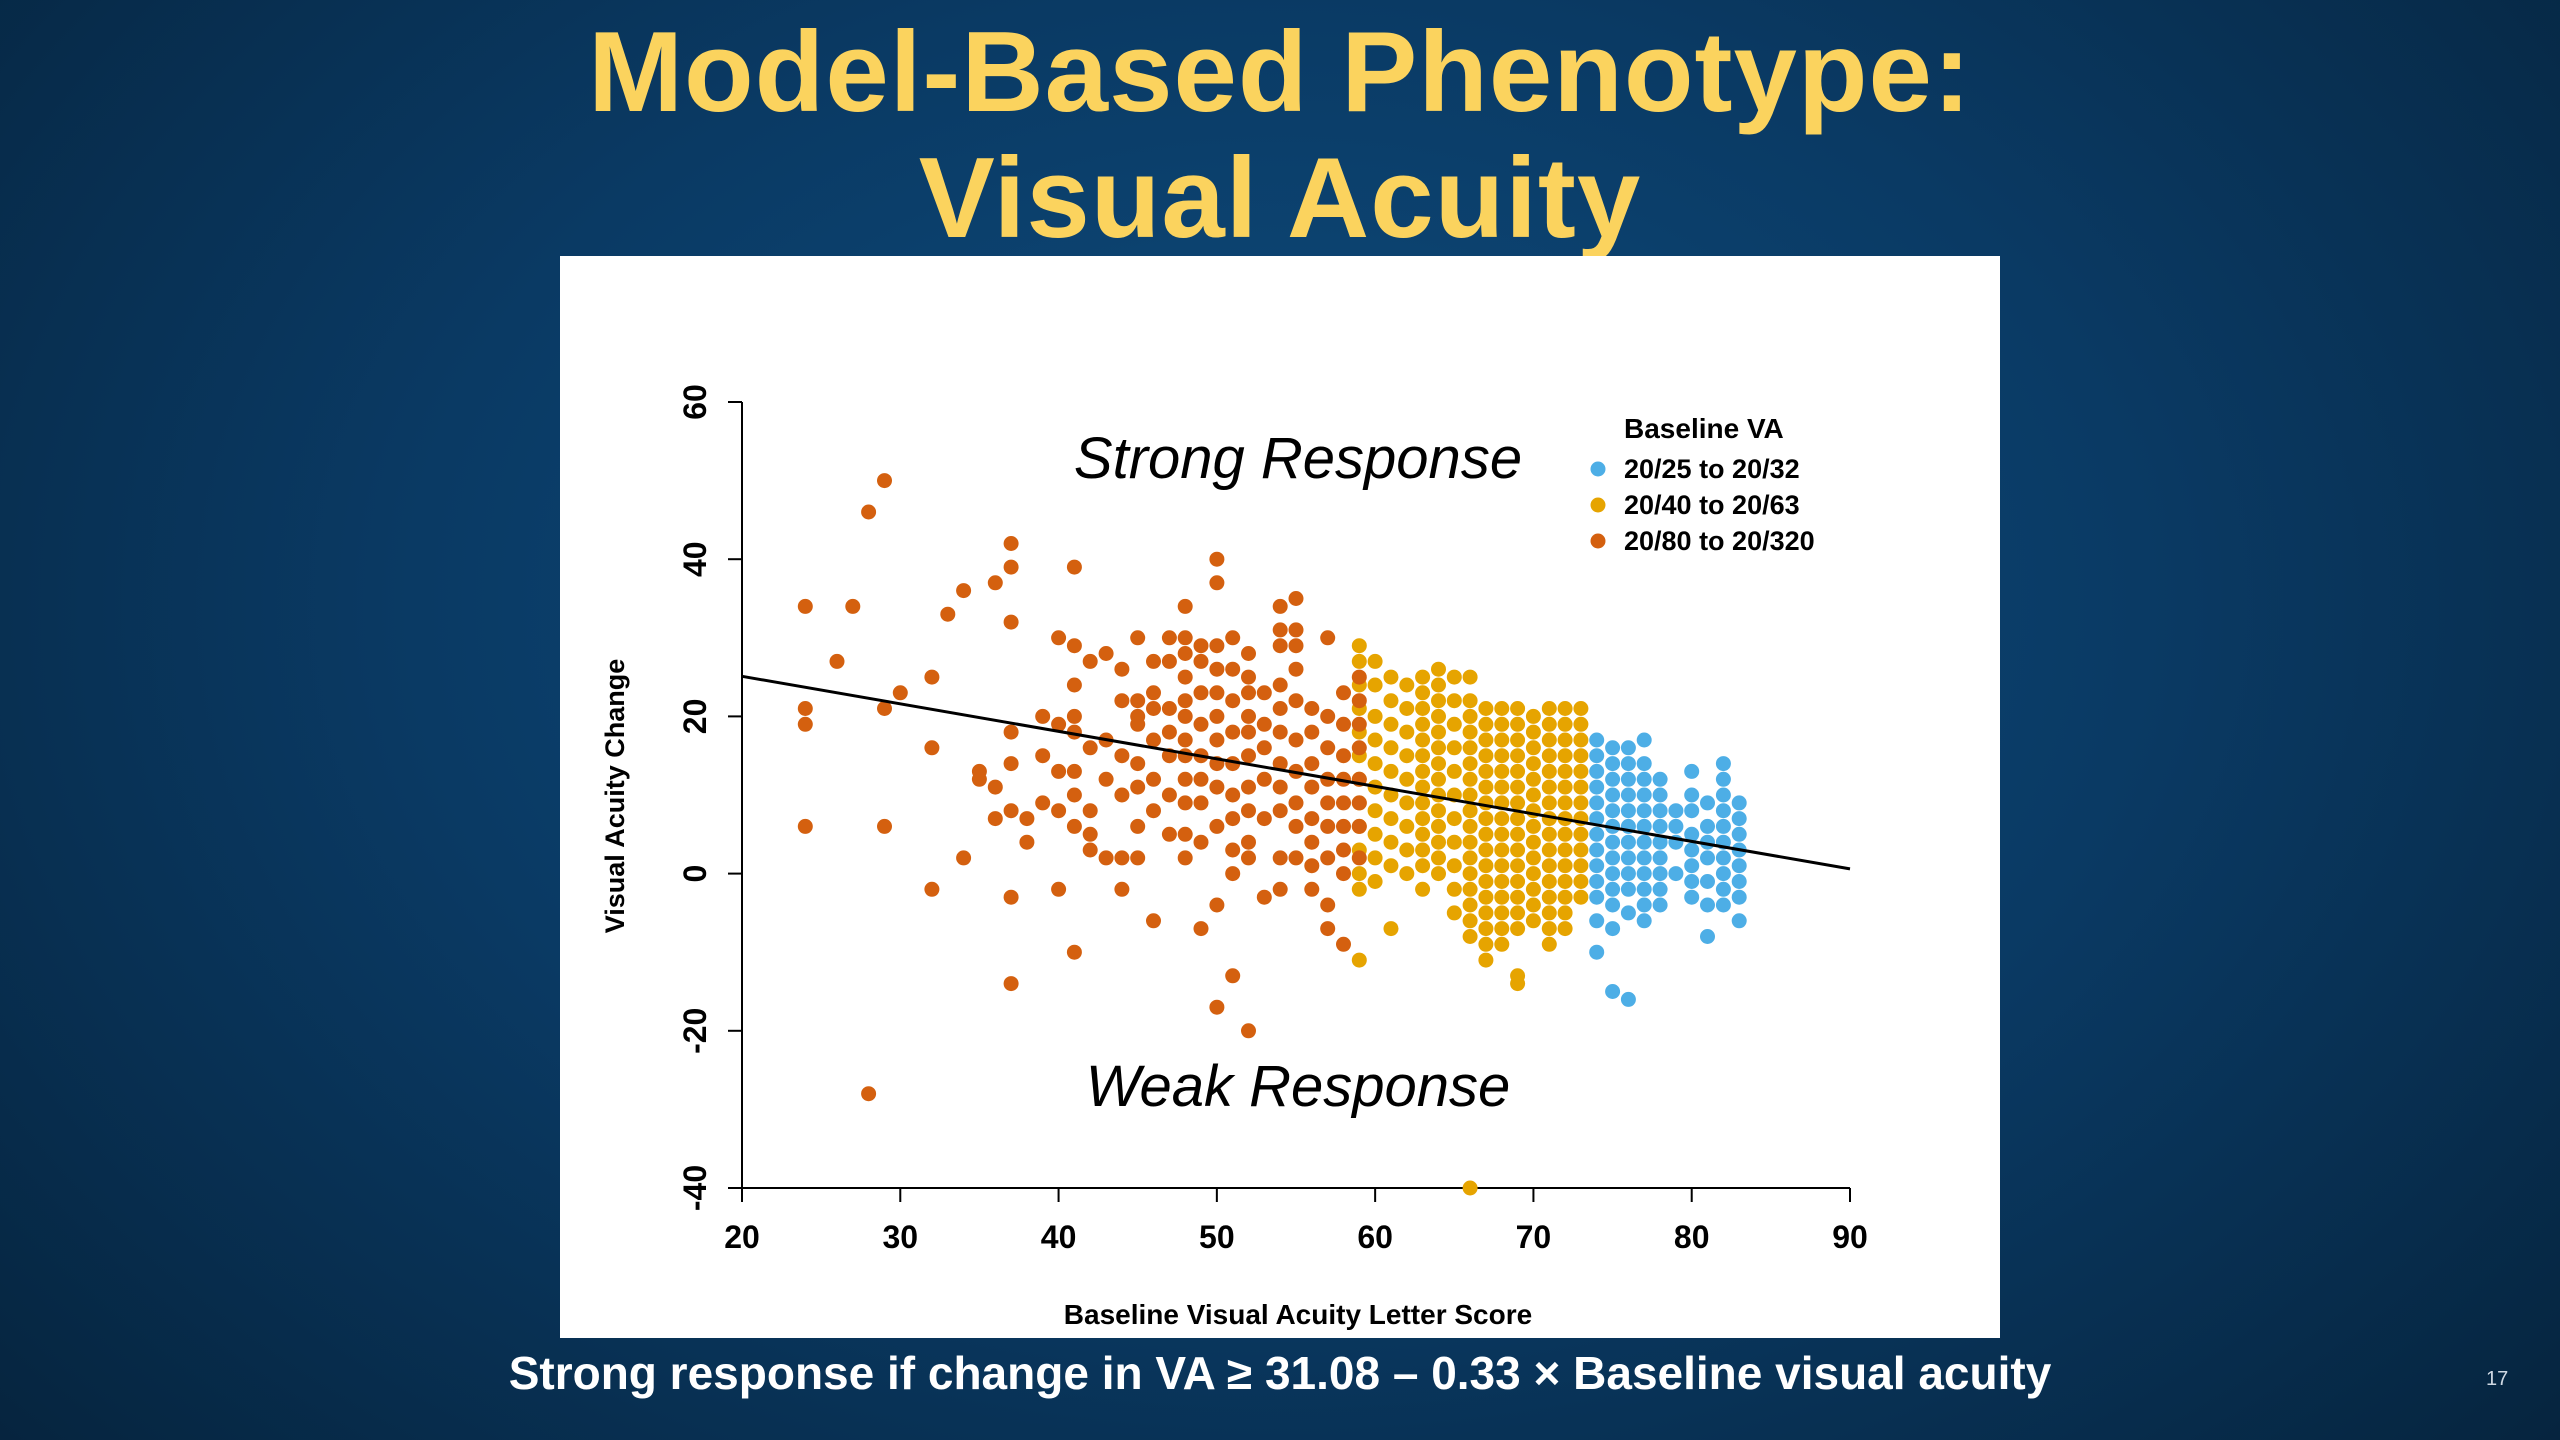 This screenshot has height=1440, width=2560. I want to click on regression-line-group, so click(1296, 772).